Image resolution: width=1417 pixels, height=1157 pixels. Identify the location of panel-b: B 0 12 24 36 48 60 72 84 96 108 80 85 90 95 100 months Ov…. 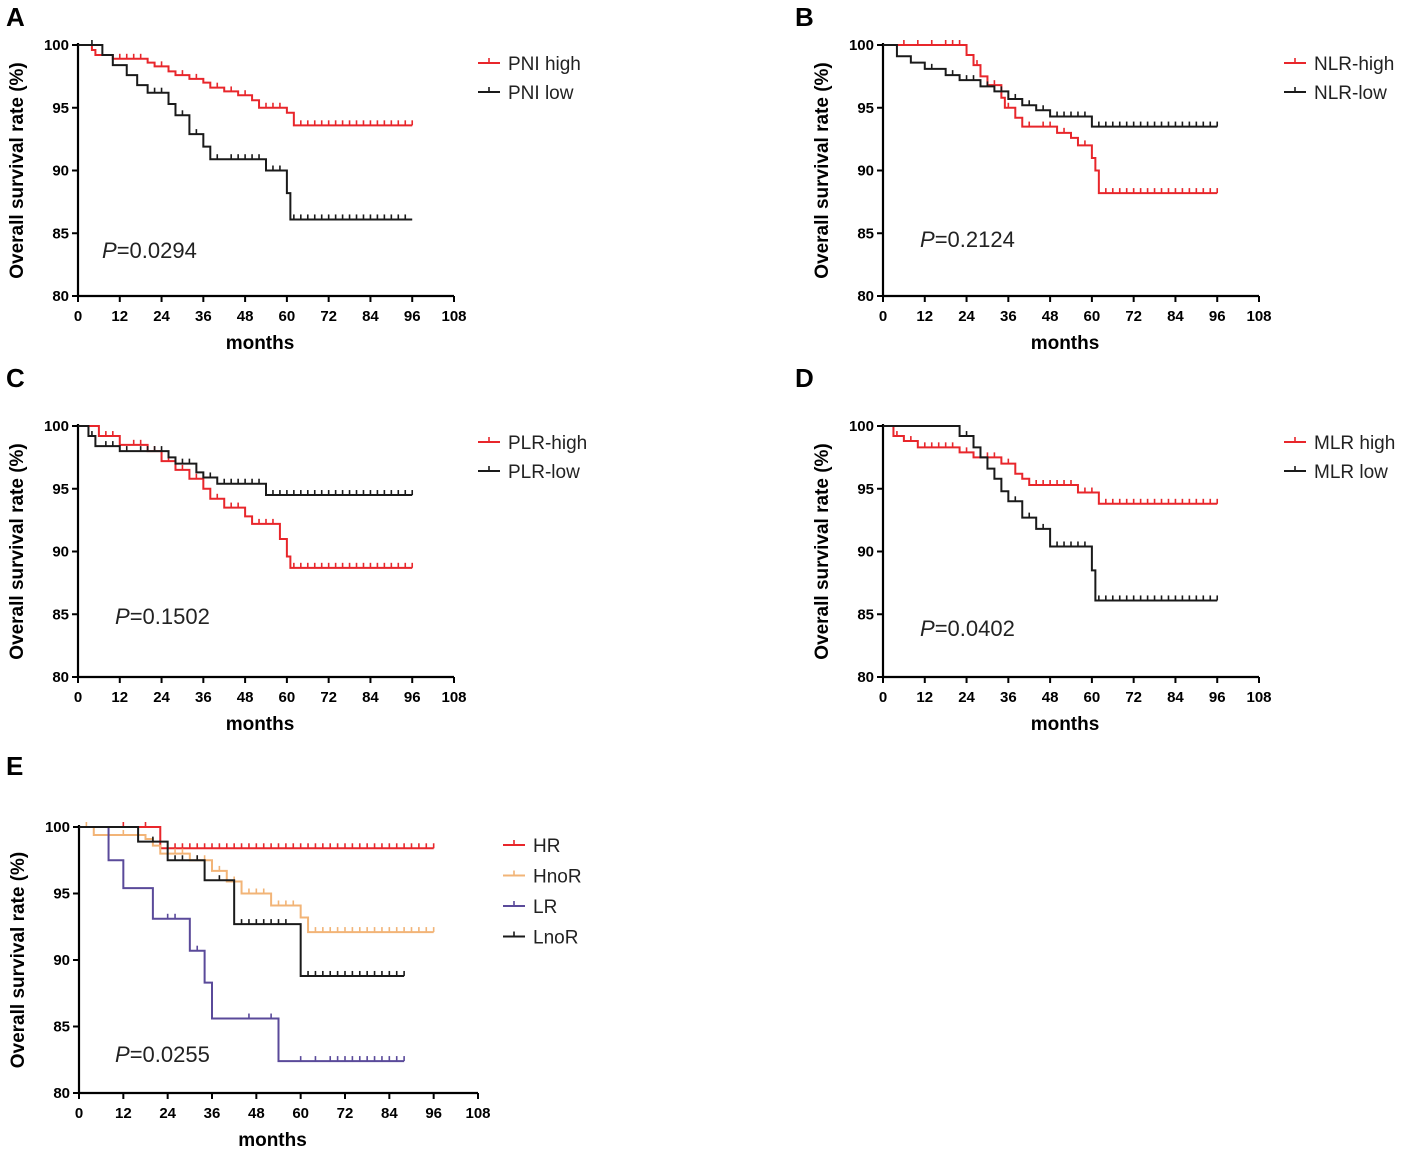
(1094, 178).